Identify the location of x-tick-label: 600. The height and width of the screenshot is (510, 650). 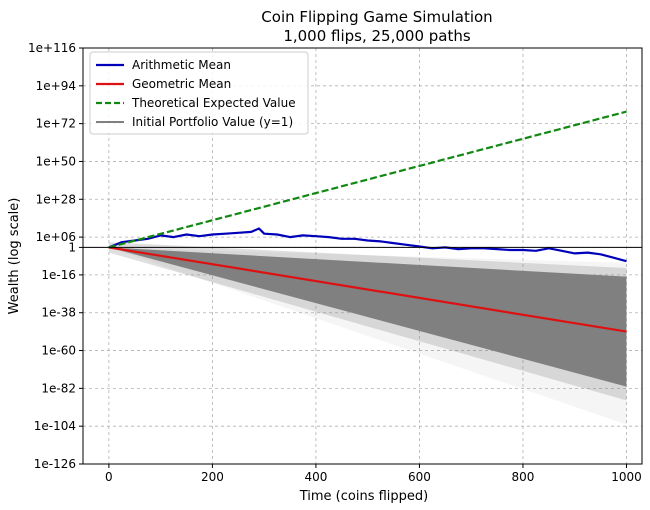
(419, 477).